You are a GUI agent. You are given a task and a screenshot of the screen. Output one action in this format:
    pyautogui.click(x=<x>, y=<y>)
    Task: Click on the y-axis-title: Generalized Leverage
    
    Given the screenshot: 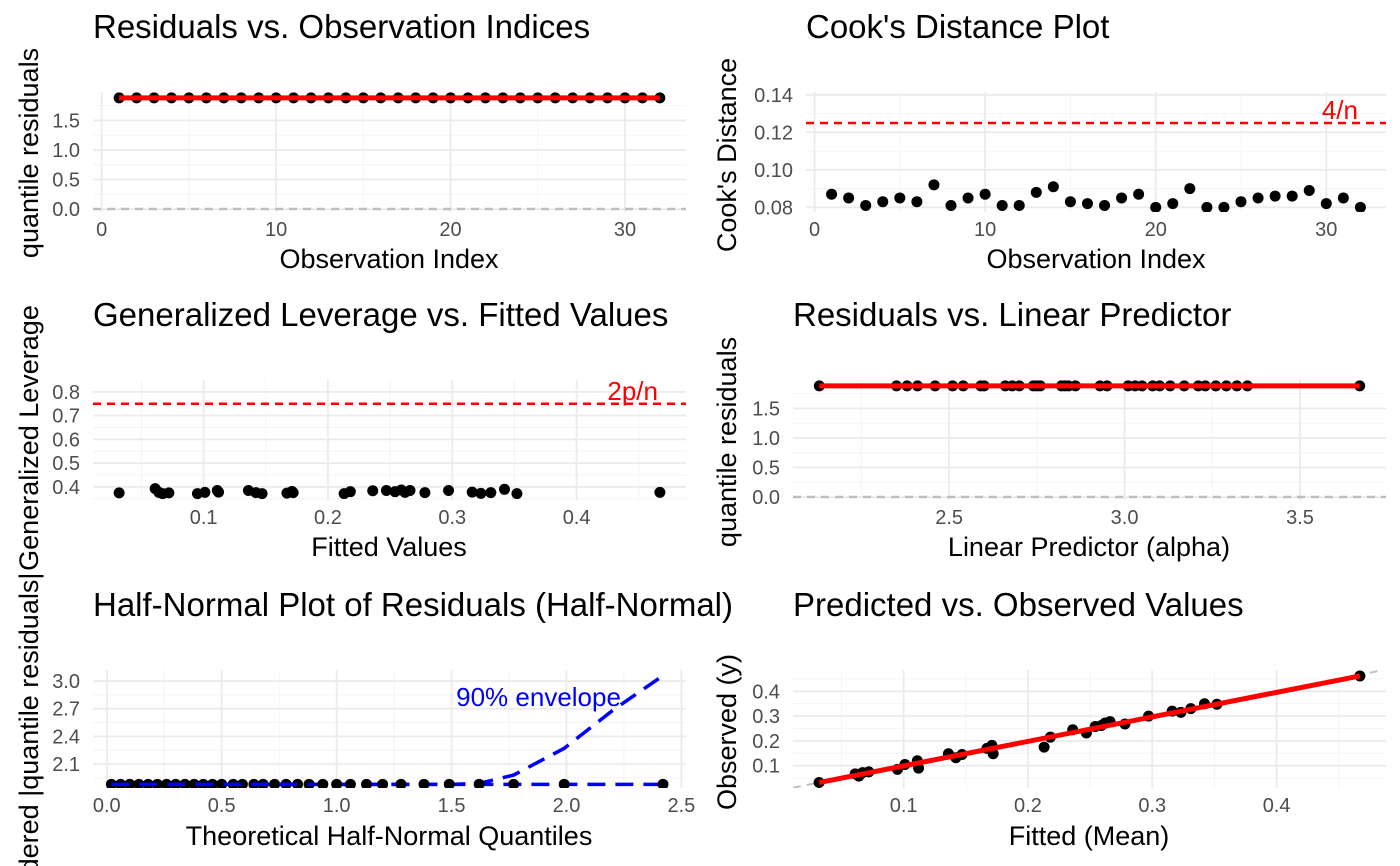 What is the action you would take?
    pyautogui.click(x=29, y=438)
    